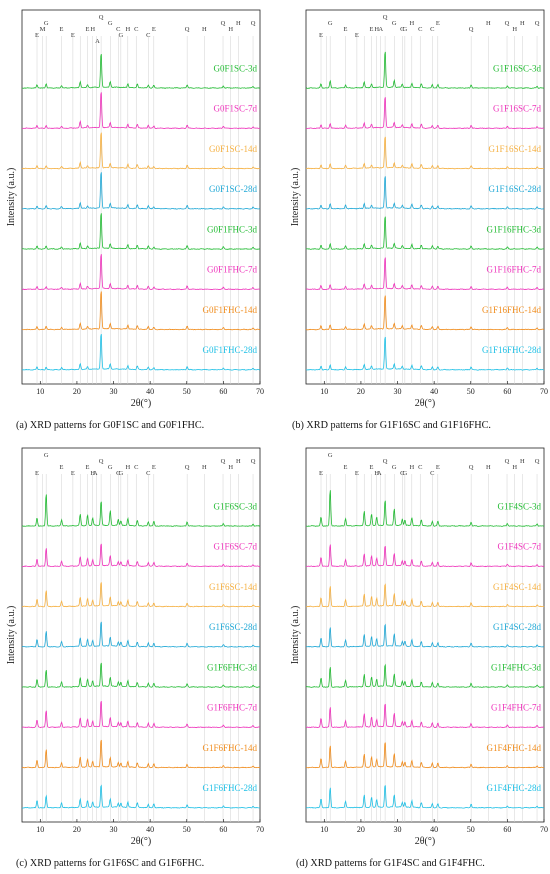  I want to click on panel-b-xticks: 10 20 30 40 50 60 70, so click(434, 388).